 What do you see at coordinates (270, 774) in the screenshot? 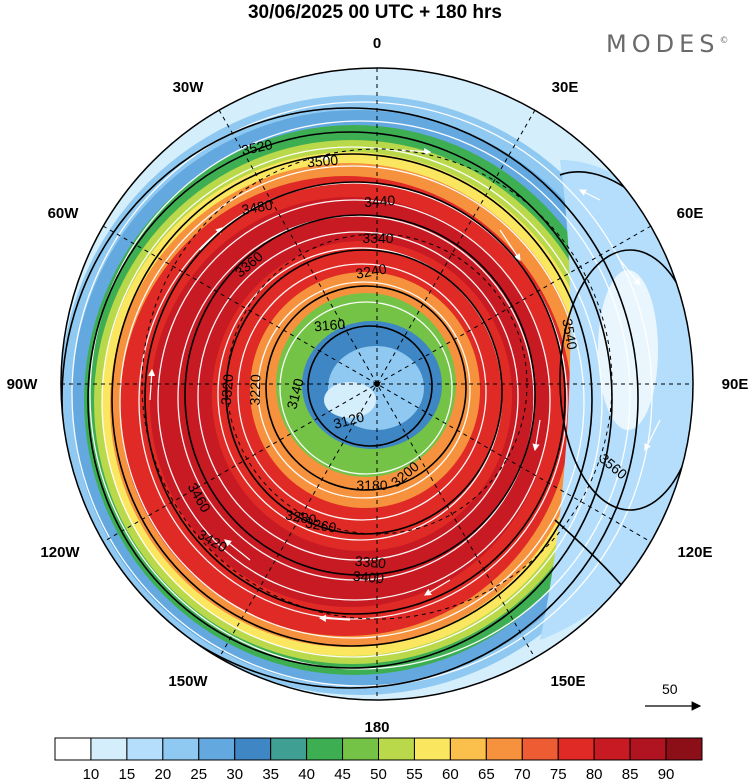
I see `colorbar-tick-label: 35` at bounding box center [270, 774].